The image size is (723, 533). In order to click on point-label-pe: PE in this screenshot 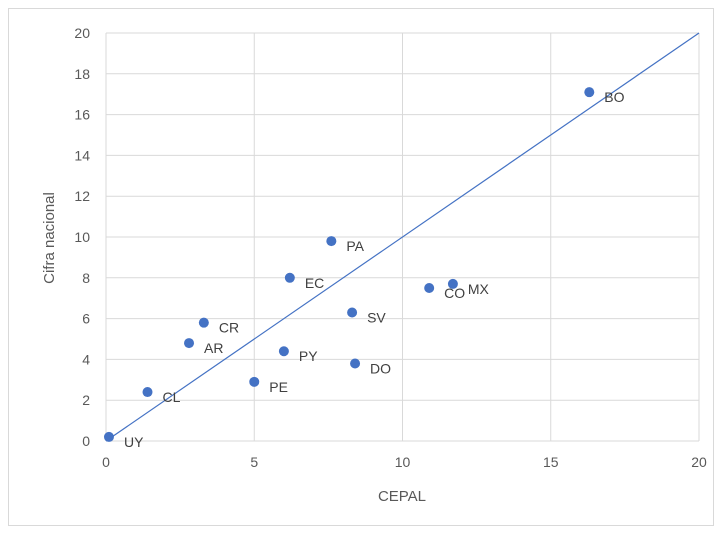, I will do `click(278, 387)`.